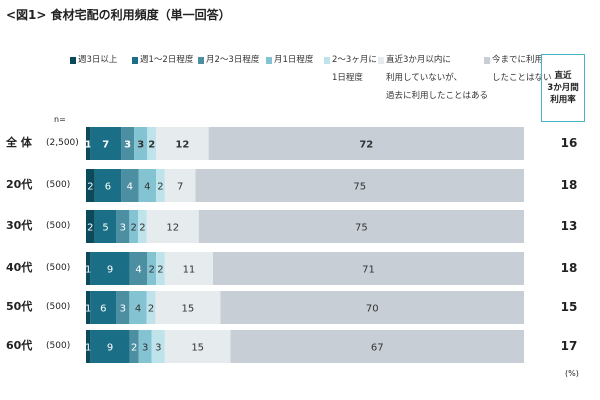 Image resolution: width=600 pixels, height=400 pixels. I want to click on bar-label-4-seg-1: 6, so click(103, 309).